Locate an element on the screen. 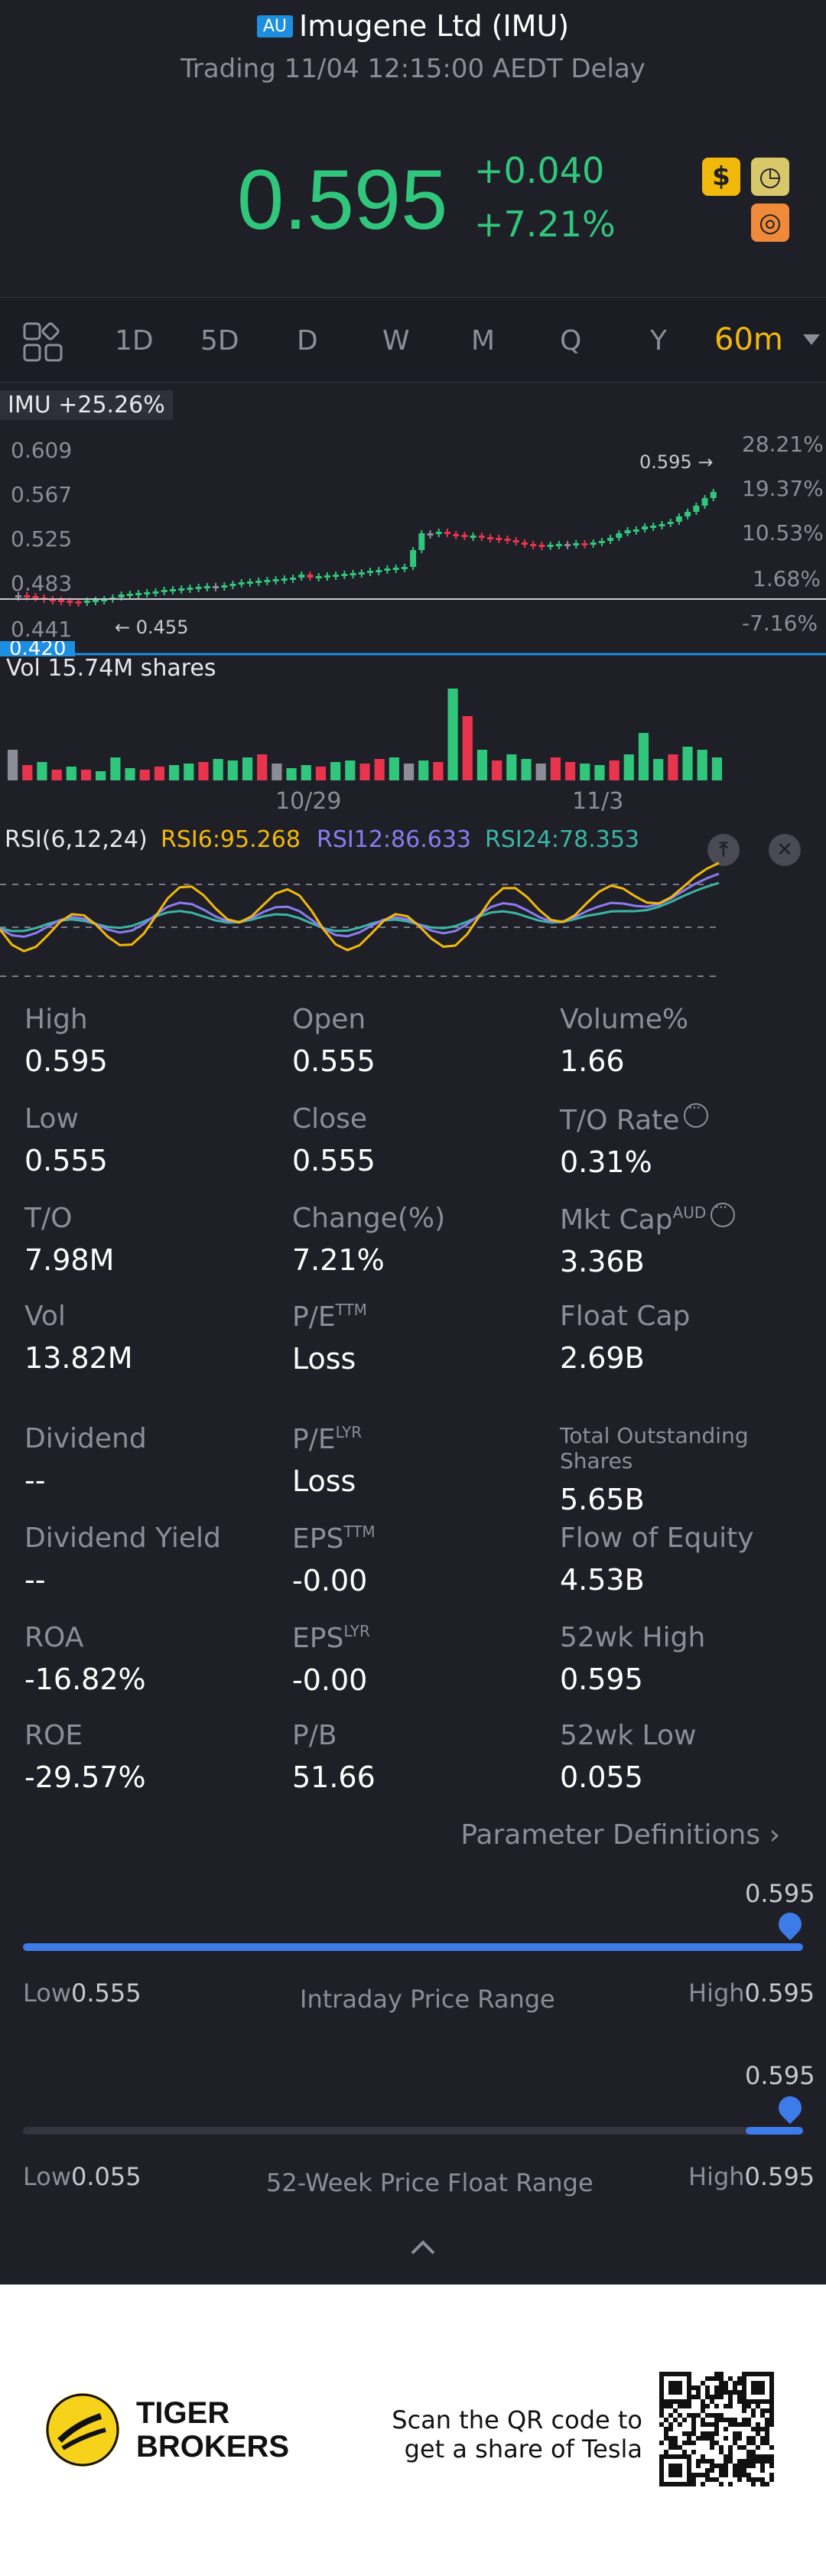  market-badge: AU is located at coordinates (275, 26).